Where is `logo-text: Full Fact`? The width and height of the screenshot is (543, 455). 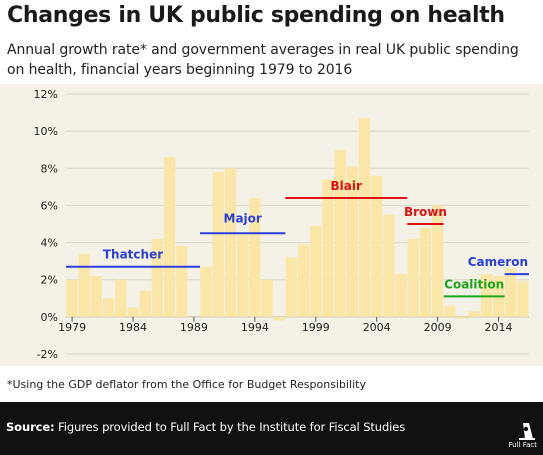
logo-text: Full Fact is located at coordinates (522, 445).